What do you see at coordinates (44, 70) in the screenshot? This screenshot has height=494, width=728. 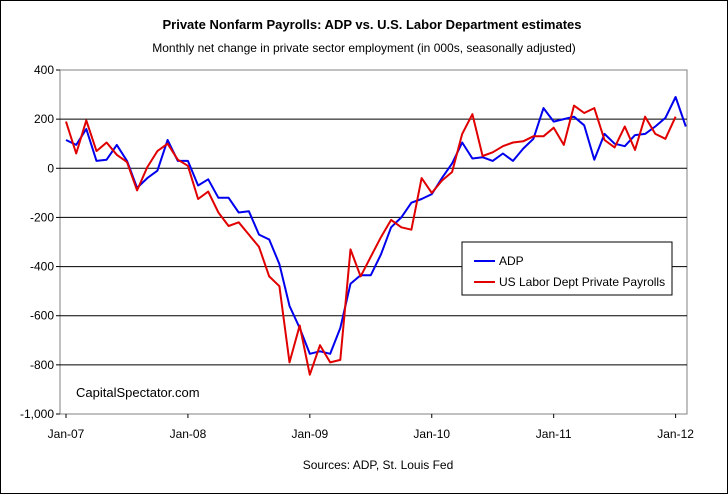 I see `y-tick-label: 400` at bounding box center [44, 70].